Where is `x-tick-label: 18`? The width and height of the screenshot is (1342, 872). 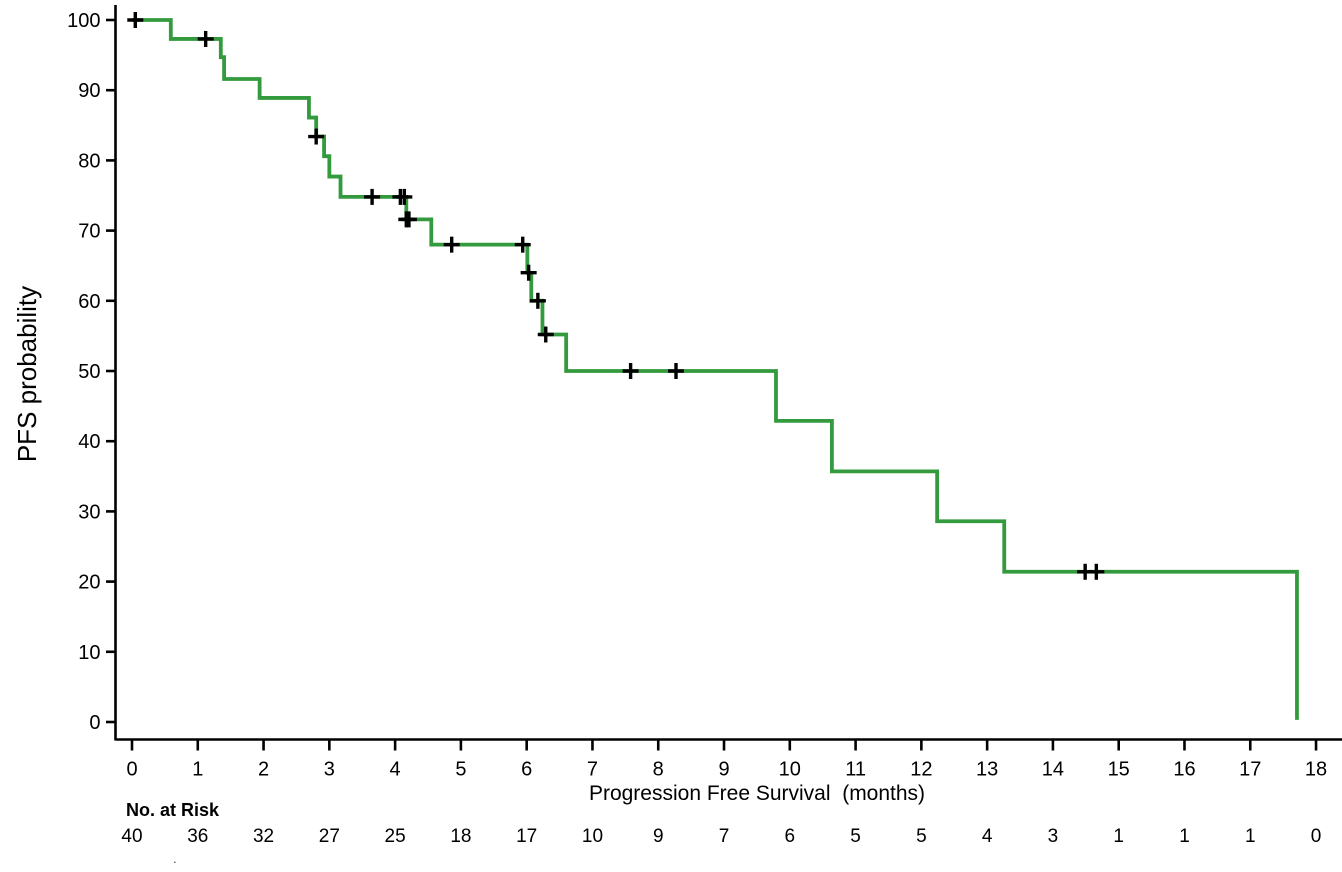 x-tick-label: 18 is located at coordinates (1316, 770).